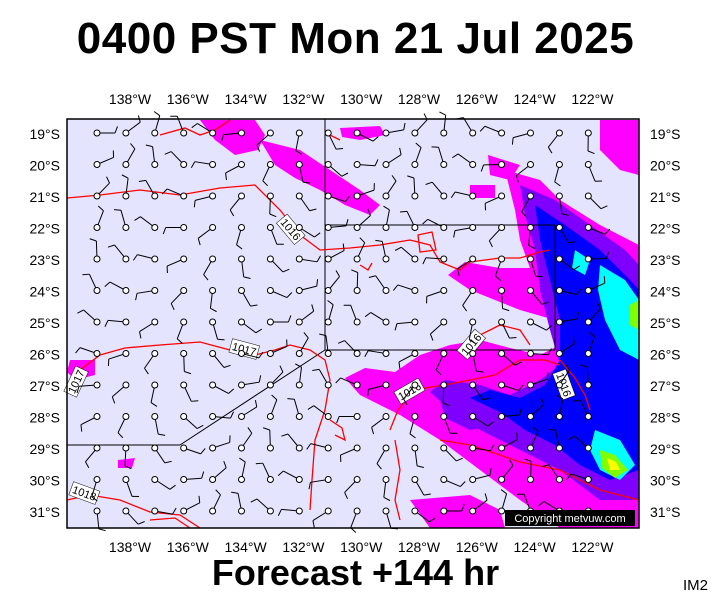 Image resolution: width=711 pixels, height=600 pixels. I want to click on longitude-label: 128°W, so click(419, 99).